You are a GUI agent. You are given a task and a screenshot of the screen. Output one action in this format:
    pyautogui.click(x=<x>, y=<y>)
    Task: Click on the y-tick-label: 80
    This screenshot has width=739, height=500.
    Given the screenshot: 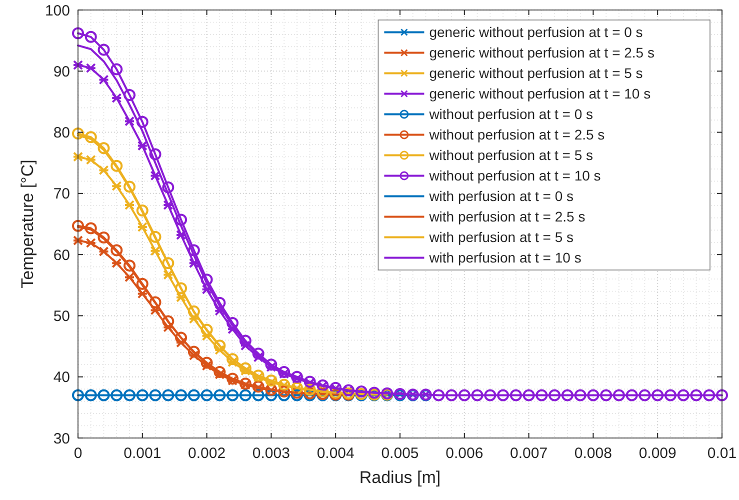 What is the action you would take?
    pyautogui.click(x=61, y=133)
    